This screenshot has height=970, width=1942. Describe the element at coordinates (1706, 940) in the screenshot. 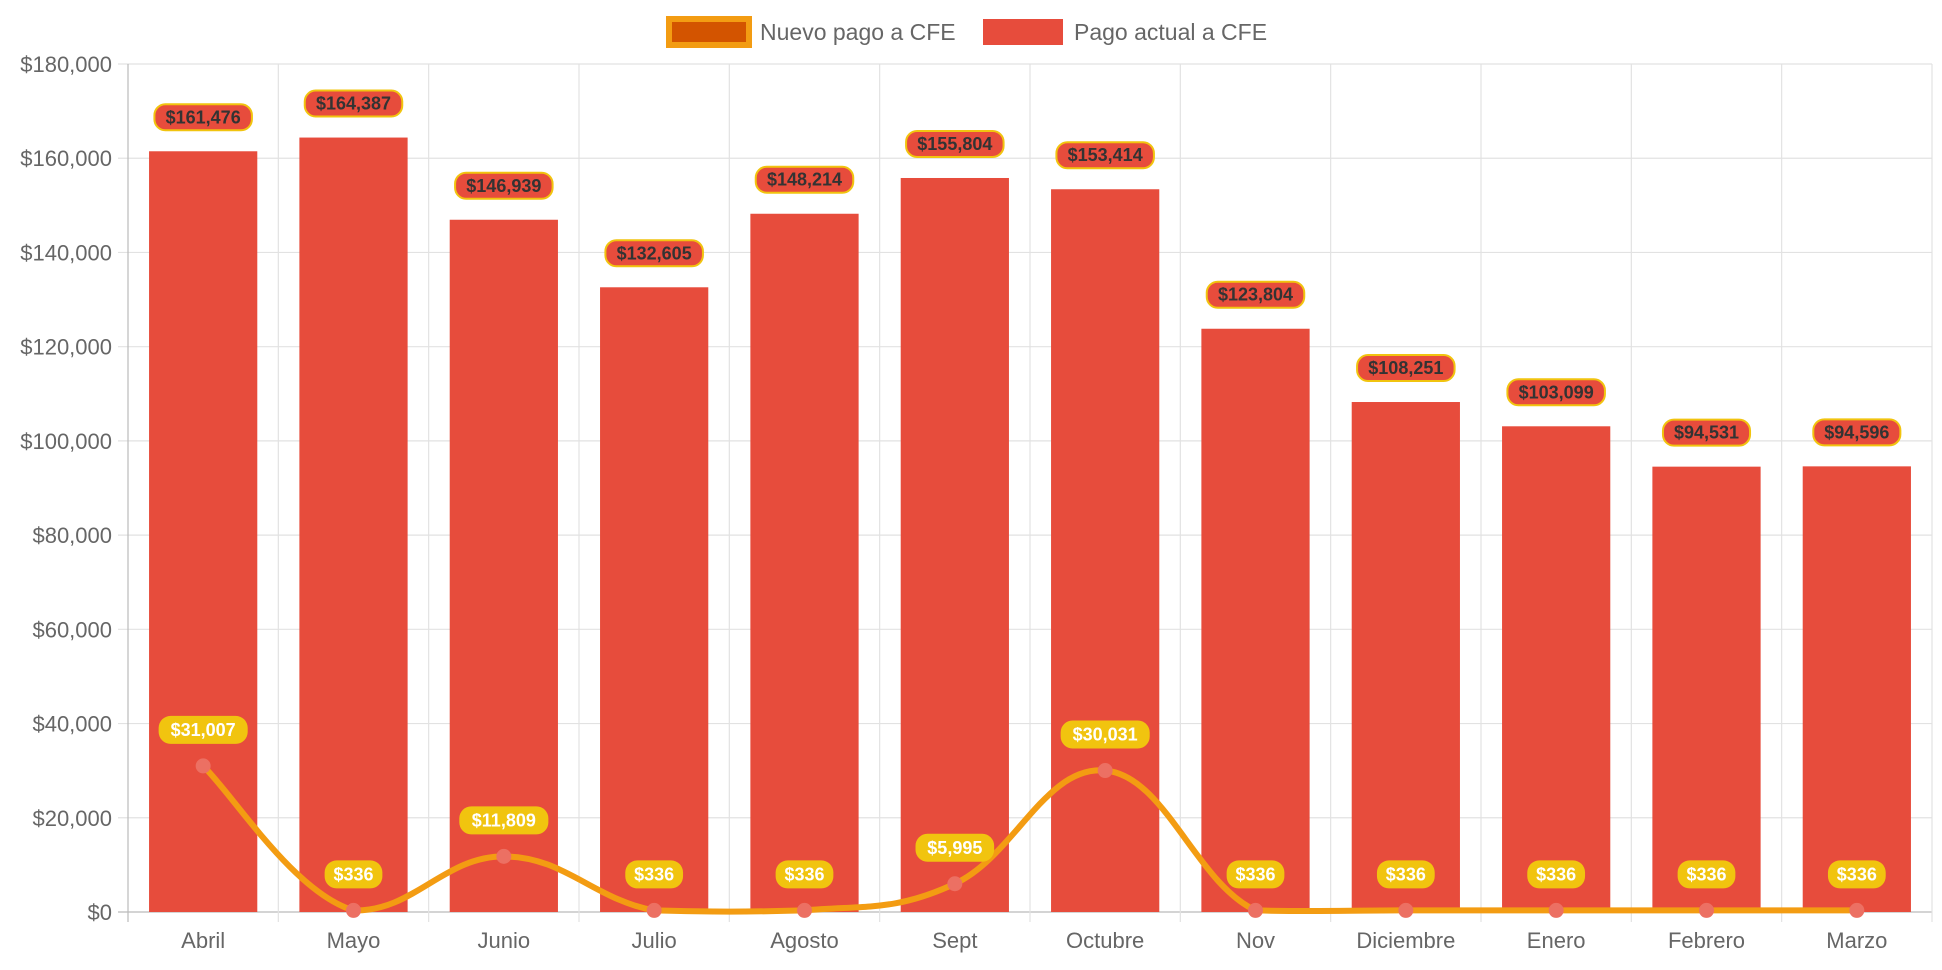

I see `x-tick-label: Febrero` at that location.